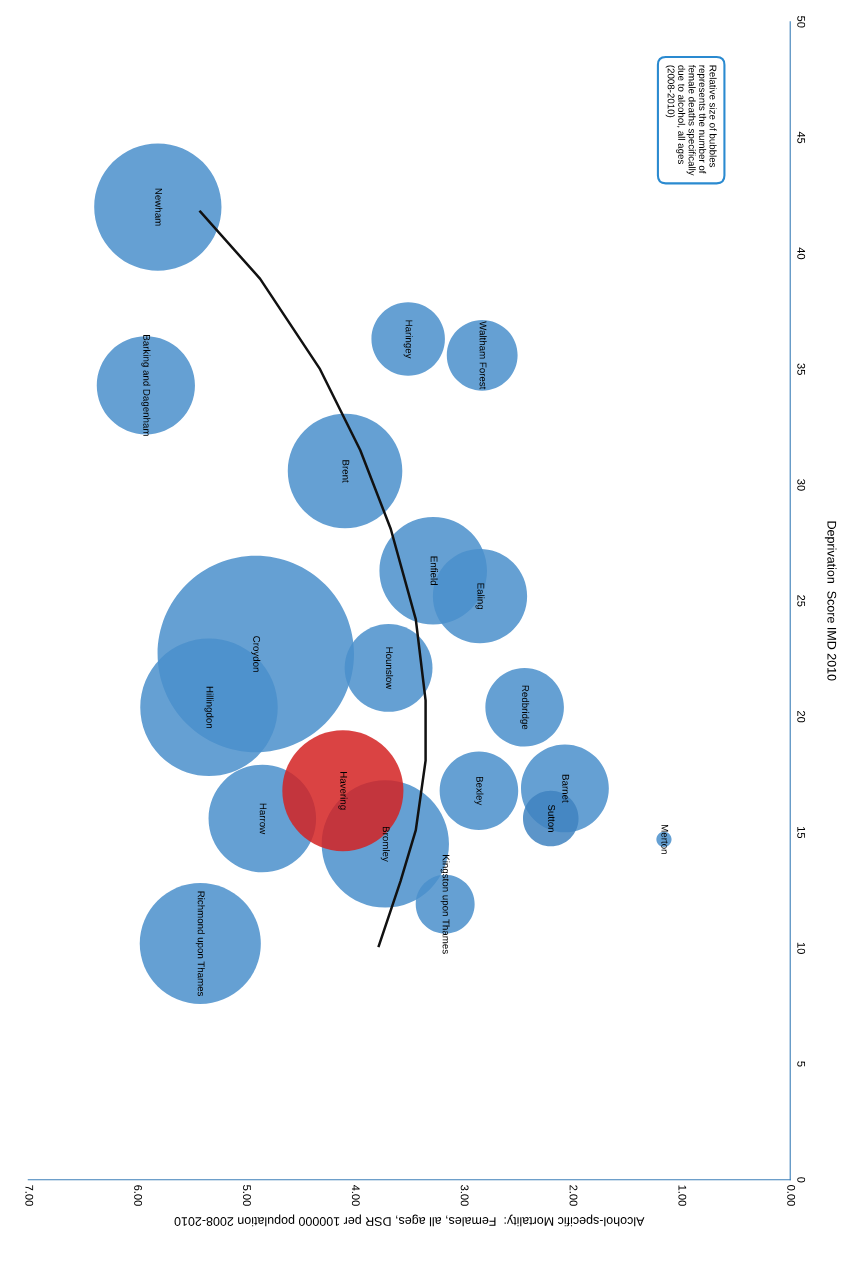 This screenshot has width=858, height=1281. I want to click on series-label: Brent, so click(346, 471).